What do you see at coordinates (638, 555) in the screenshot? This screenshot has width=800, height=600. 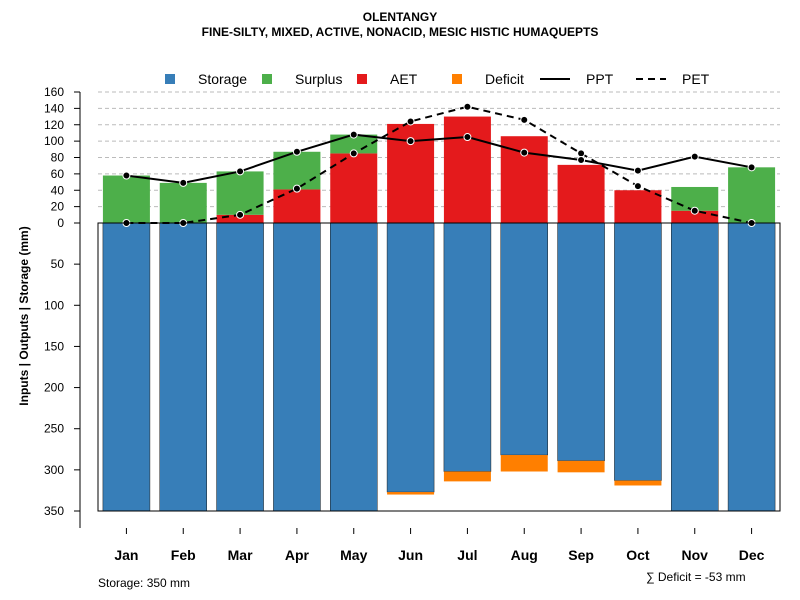 I see `x-tick-label: Oct` at bounding box center [638, 555].